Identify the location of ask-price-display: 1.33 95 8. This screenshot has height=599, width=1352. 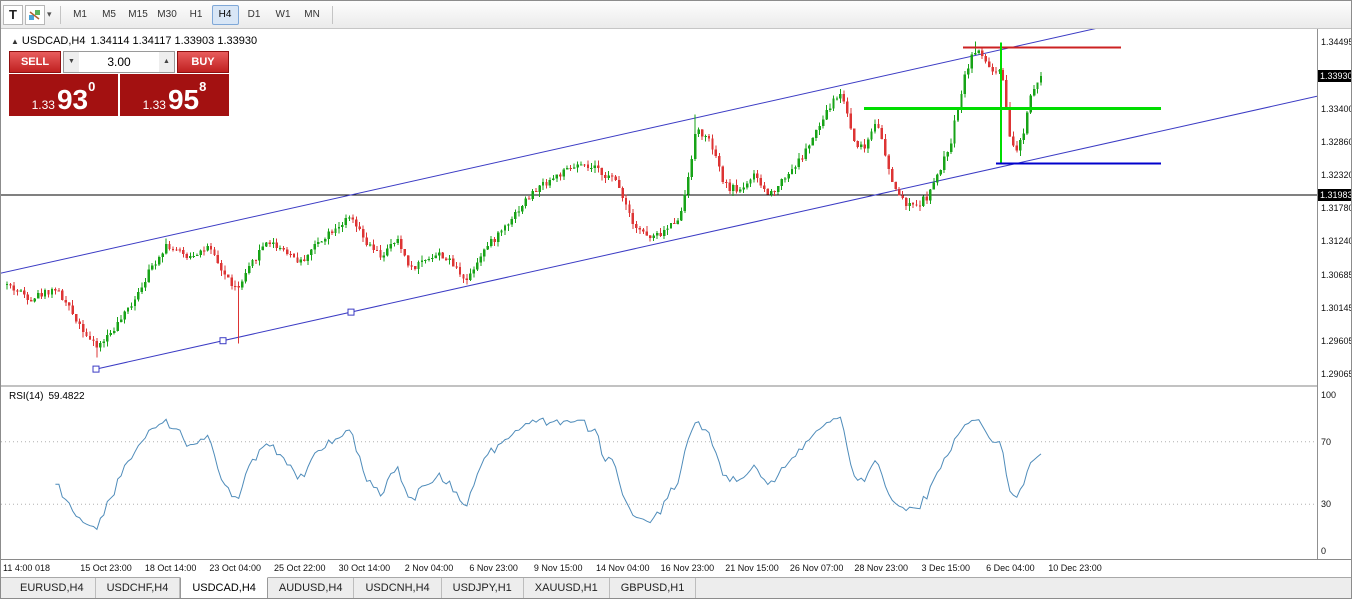
(174, 95).